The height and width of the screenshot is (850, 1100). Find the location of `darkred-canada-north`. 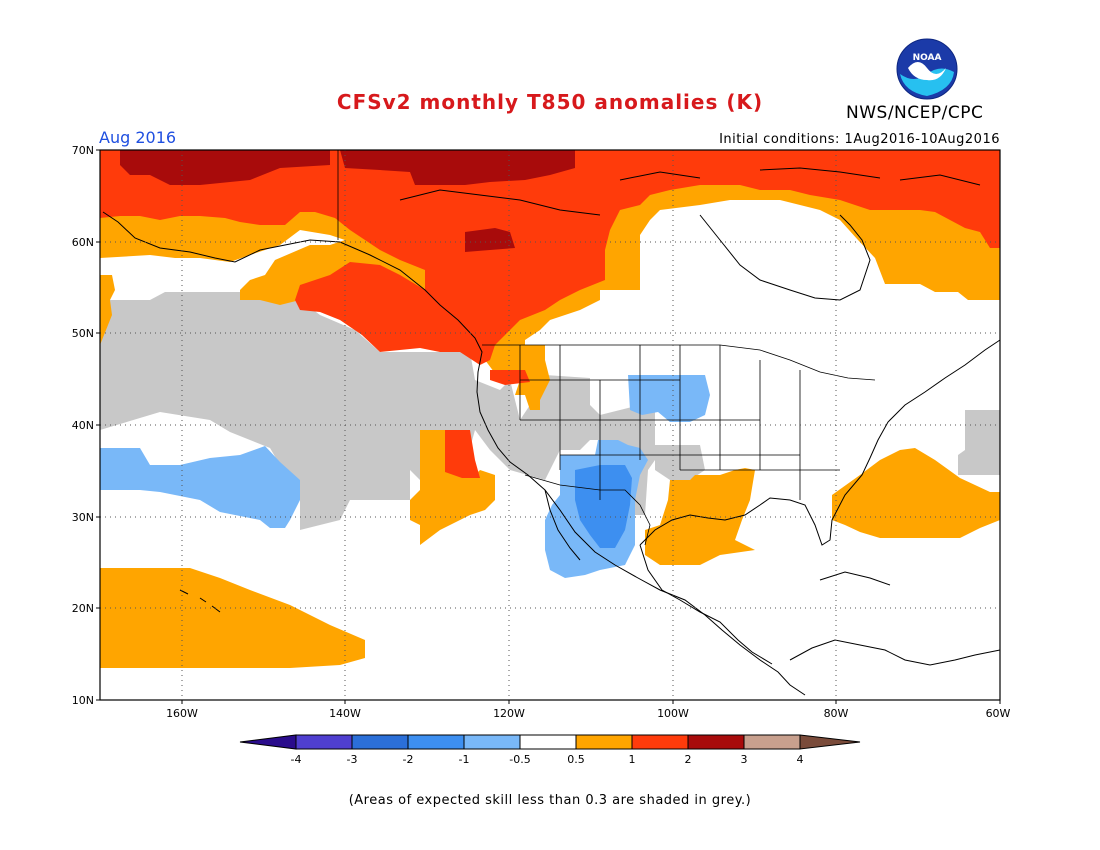

darkred-canada-north is located at coordinates (457, 167).